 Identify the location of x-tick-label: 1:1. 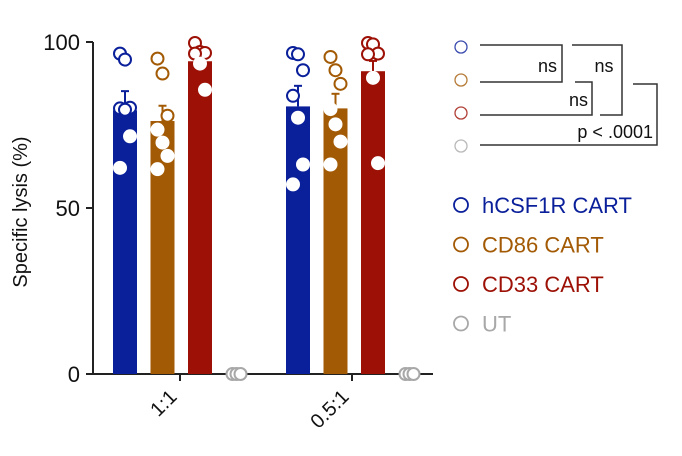
(163, 403).